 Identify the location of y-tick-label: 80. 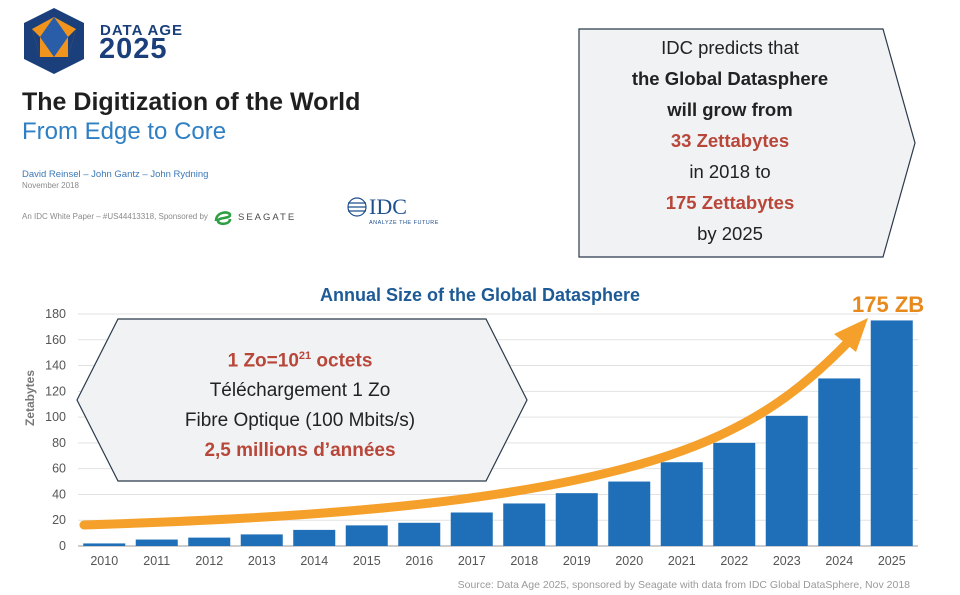
(59, 443).